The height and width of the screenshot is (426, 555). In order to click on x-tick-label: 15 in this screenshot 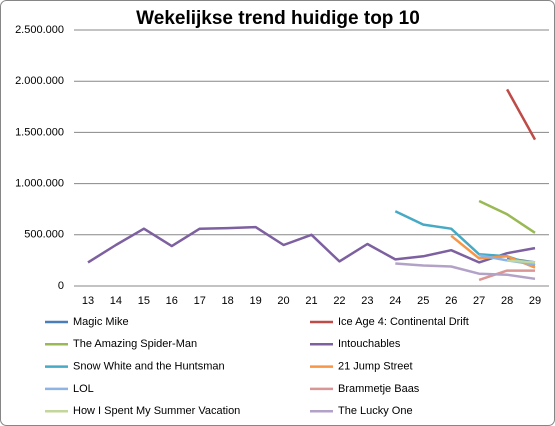, I will do `click(144, 301)`.